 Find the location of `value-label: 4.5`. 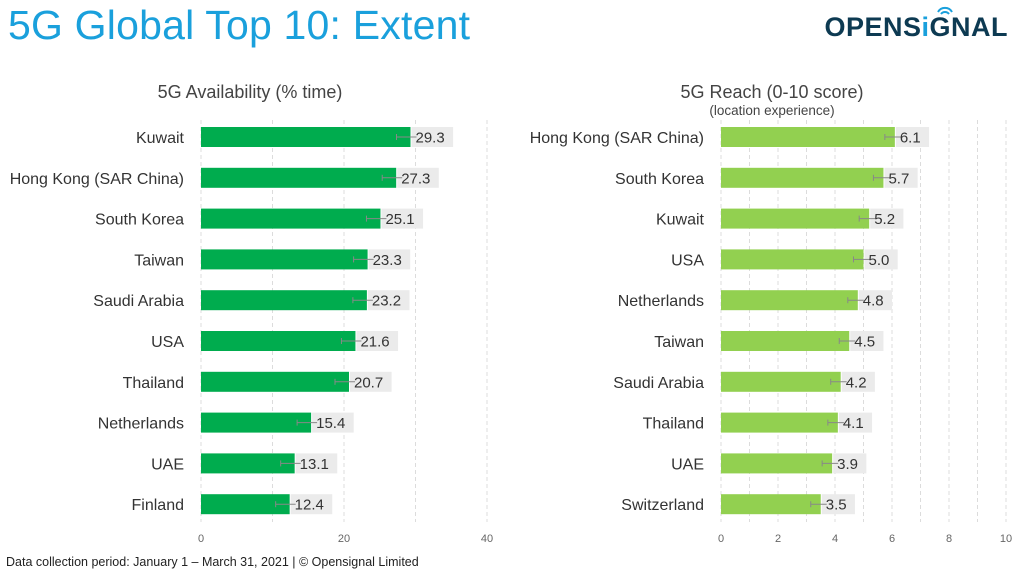

value-label: 4.5 is located at coordinates (864, 342).